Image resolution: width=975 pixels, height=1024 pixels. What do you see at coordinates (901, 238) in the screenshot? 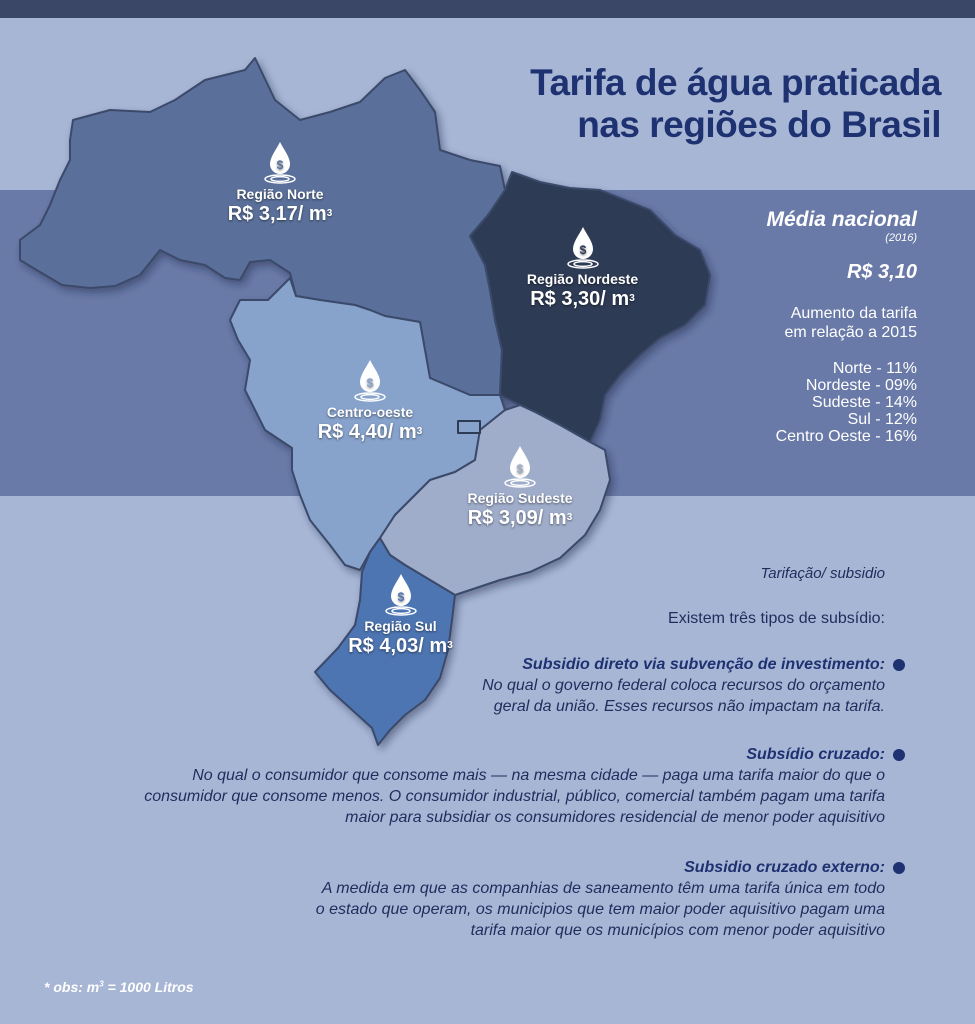
I see `media-year: (2016)` at bounding box center [901, 238].